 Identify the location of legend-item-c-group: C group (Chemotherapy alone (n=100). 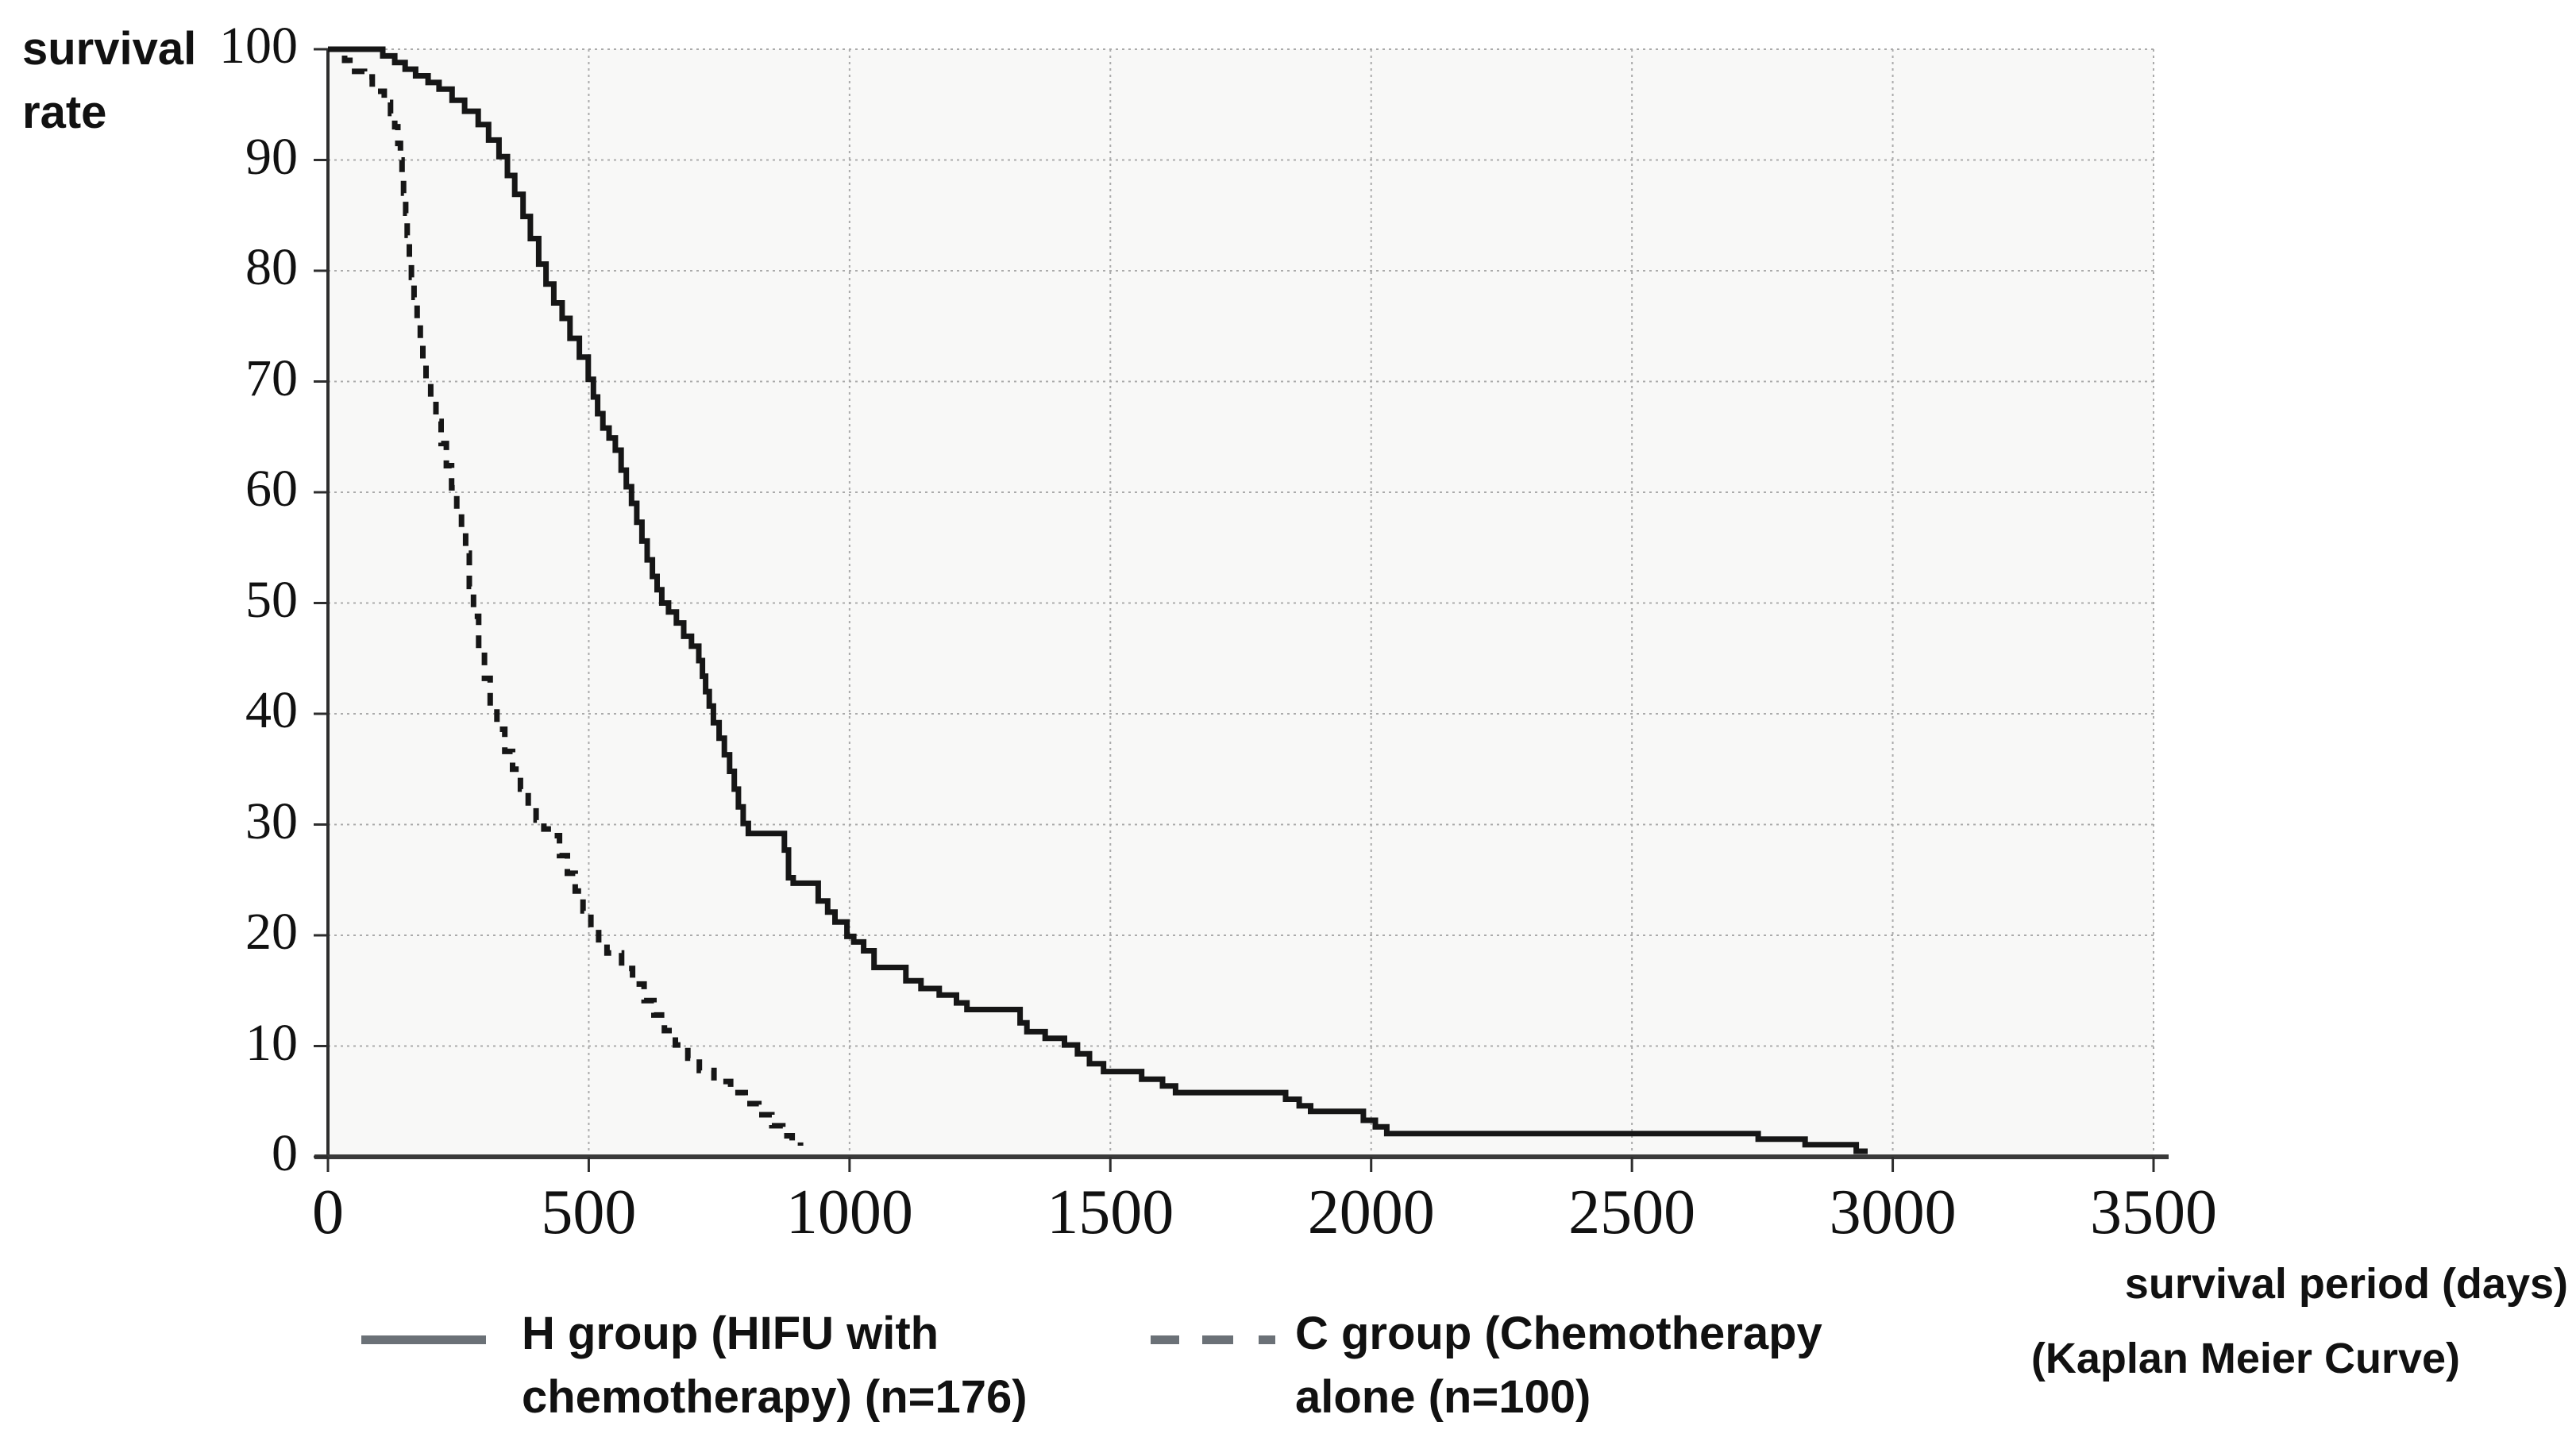
(1548, 1365).